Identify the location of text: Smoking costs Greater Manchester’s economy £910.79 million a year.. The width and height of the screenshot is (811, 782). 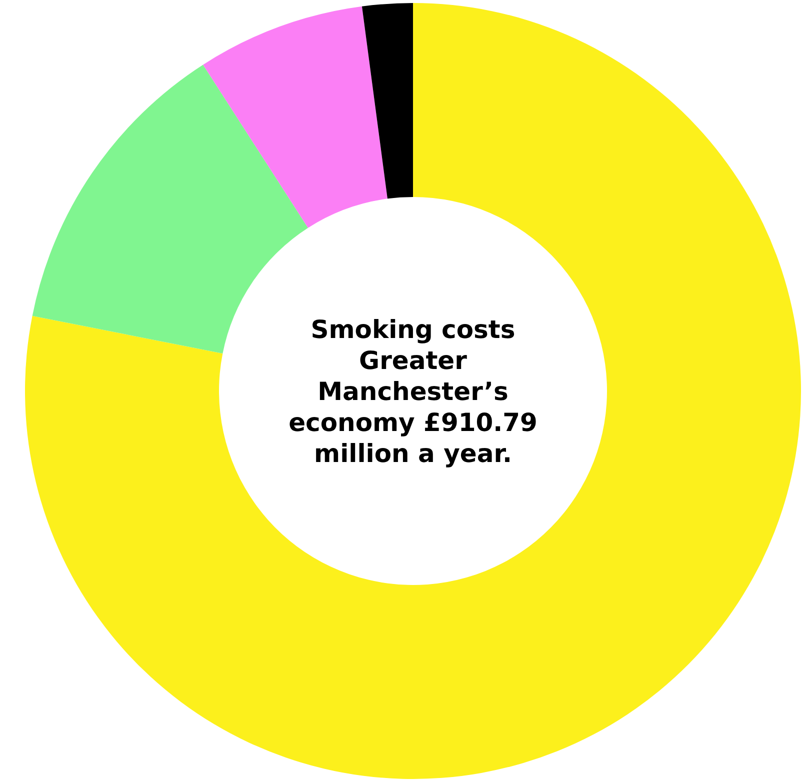
(413, 391).